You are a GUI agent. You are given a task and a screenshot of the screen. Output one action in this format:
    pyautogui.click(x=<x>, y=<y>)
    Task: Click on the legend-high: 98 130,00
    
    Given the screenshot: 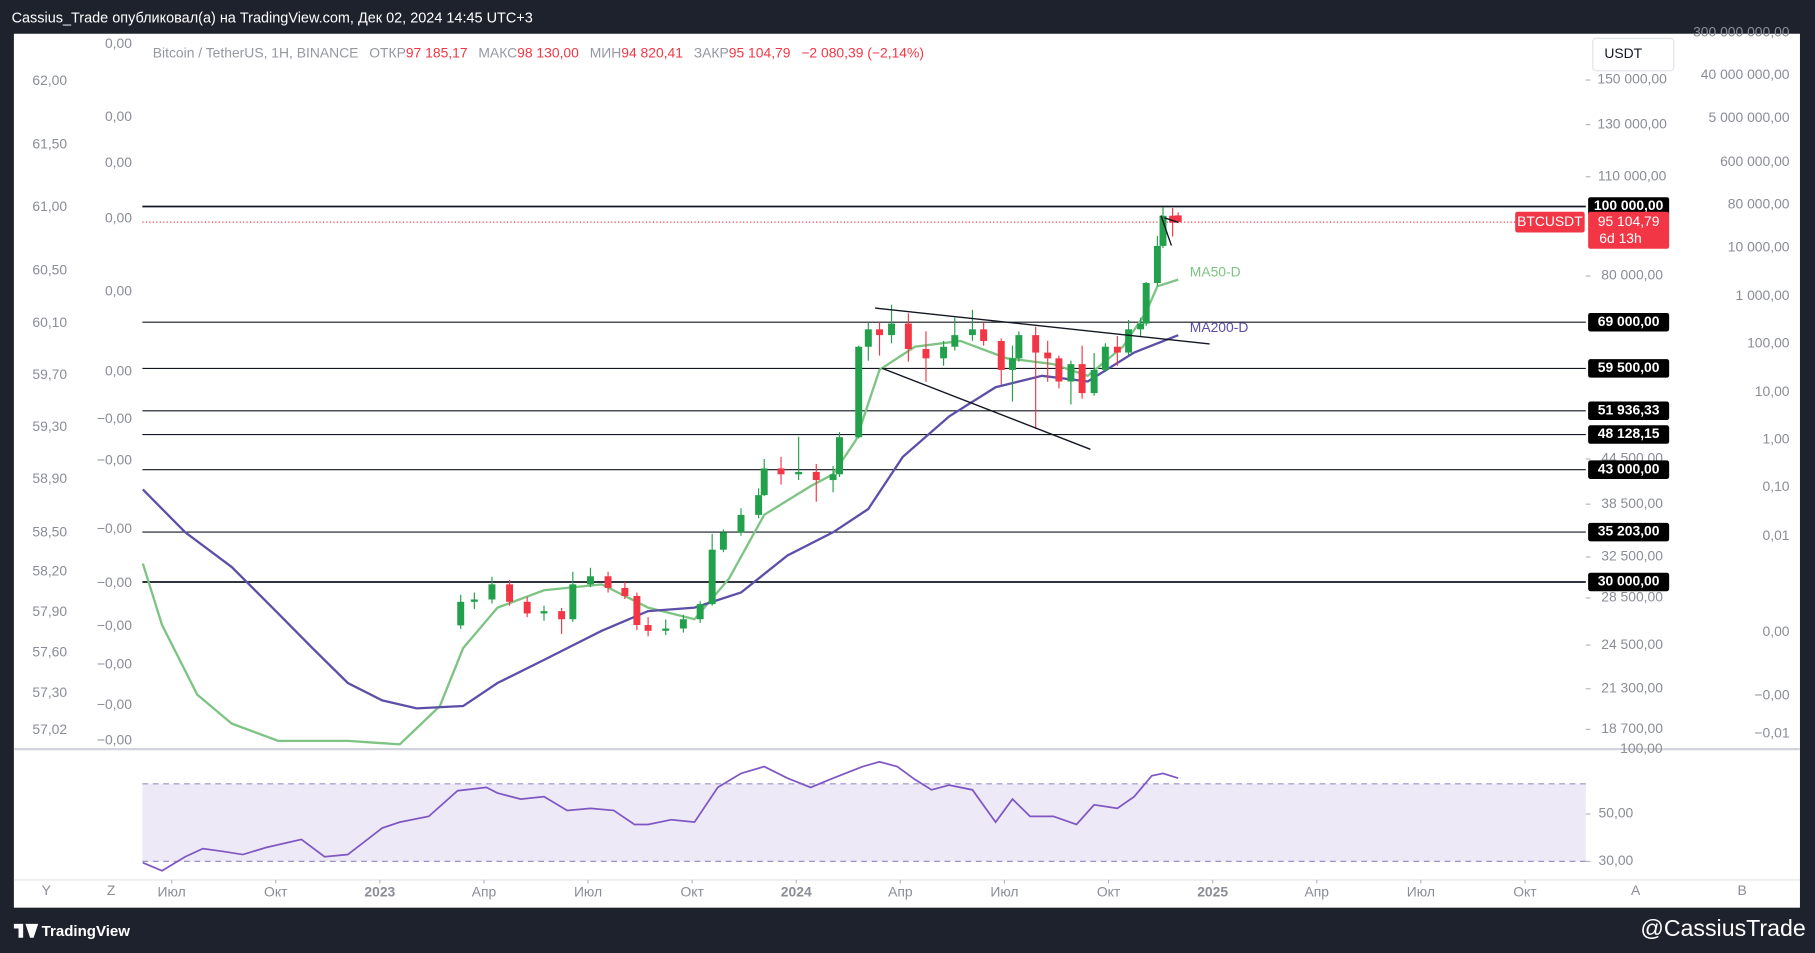 What is the action you would take?
    pyautogui.click(x=548, y=52)
    